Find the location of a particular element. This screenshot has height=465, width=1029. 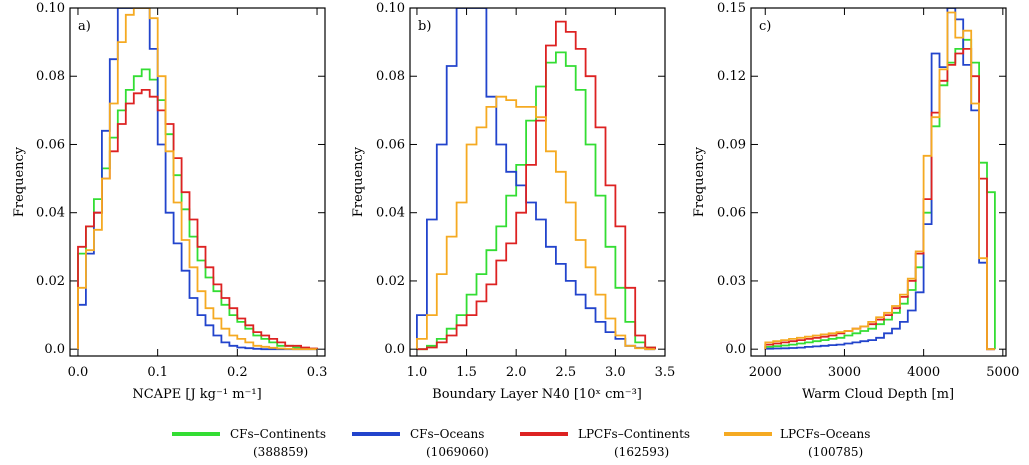

legend-name: CFs–Oceans is located at coordinates (447, 434).